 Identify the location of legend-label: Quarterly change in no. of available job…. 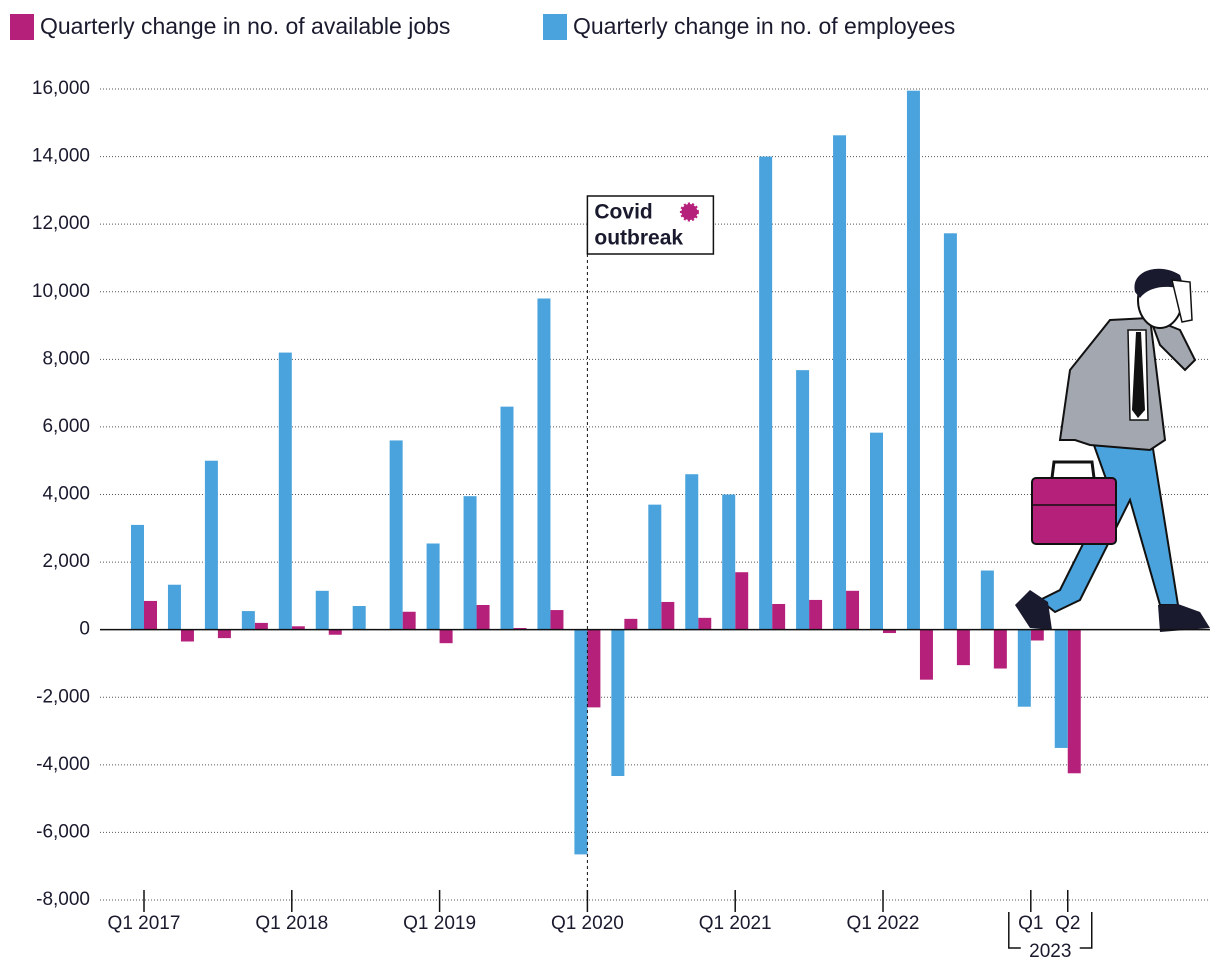
(245, 26).